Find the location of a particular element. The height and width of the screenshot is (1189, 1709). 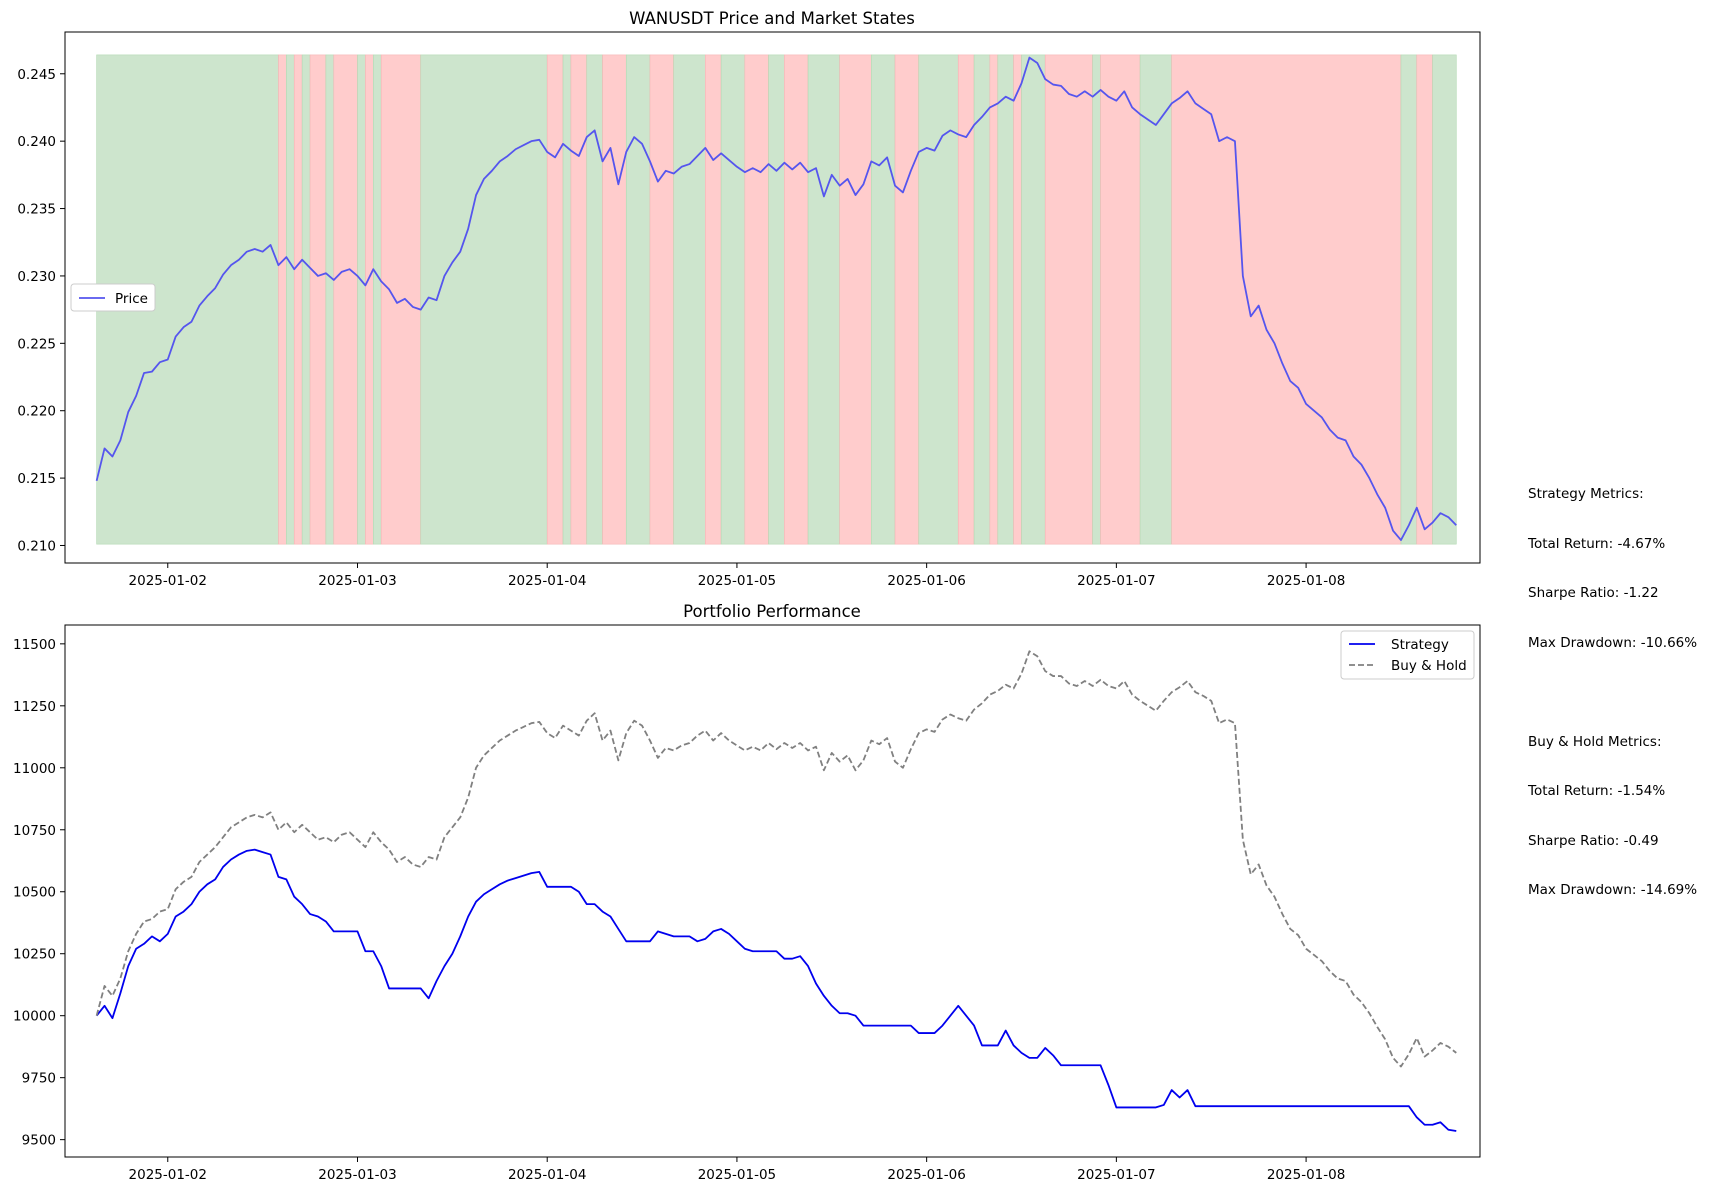

strategy-max-drawdown: Max Drawdown: -10.66% is located at coordinates (1613, 642).